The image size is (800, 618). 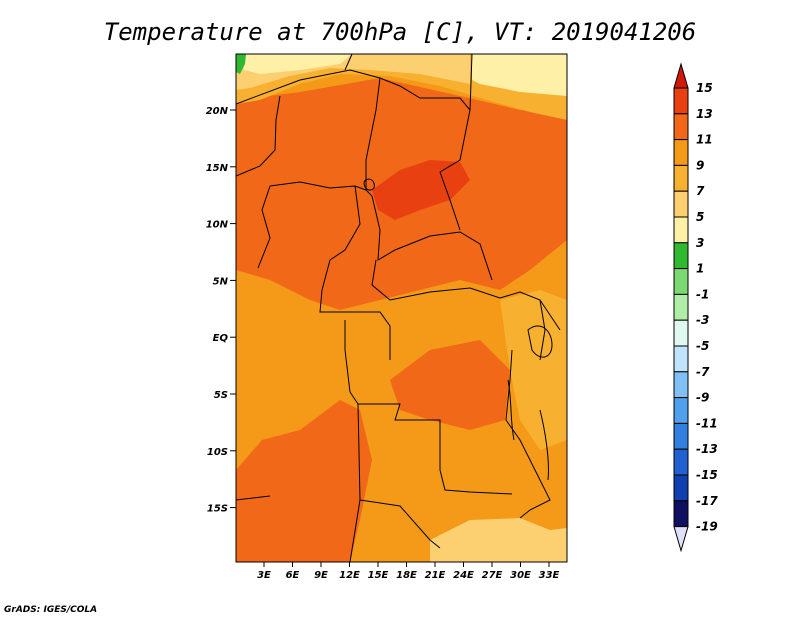 What do you see at coordinates (704, 88) in the screenshot?
I see `colorbar-label: 15` at bounding box center [704, 88].